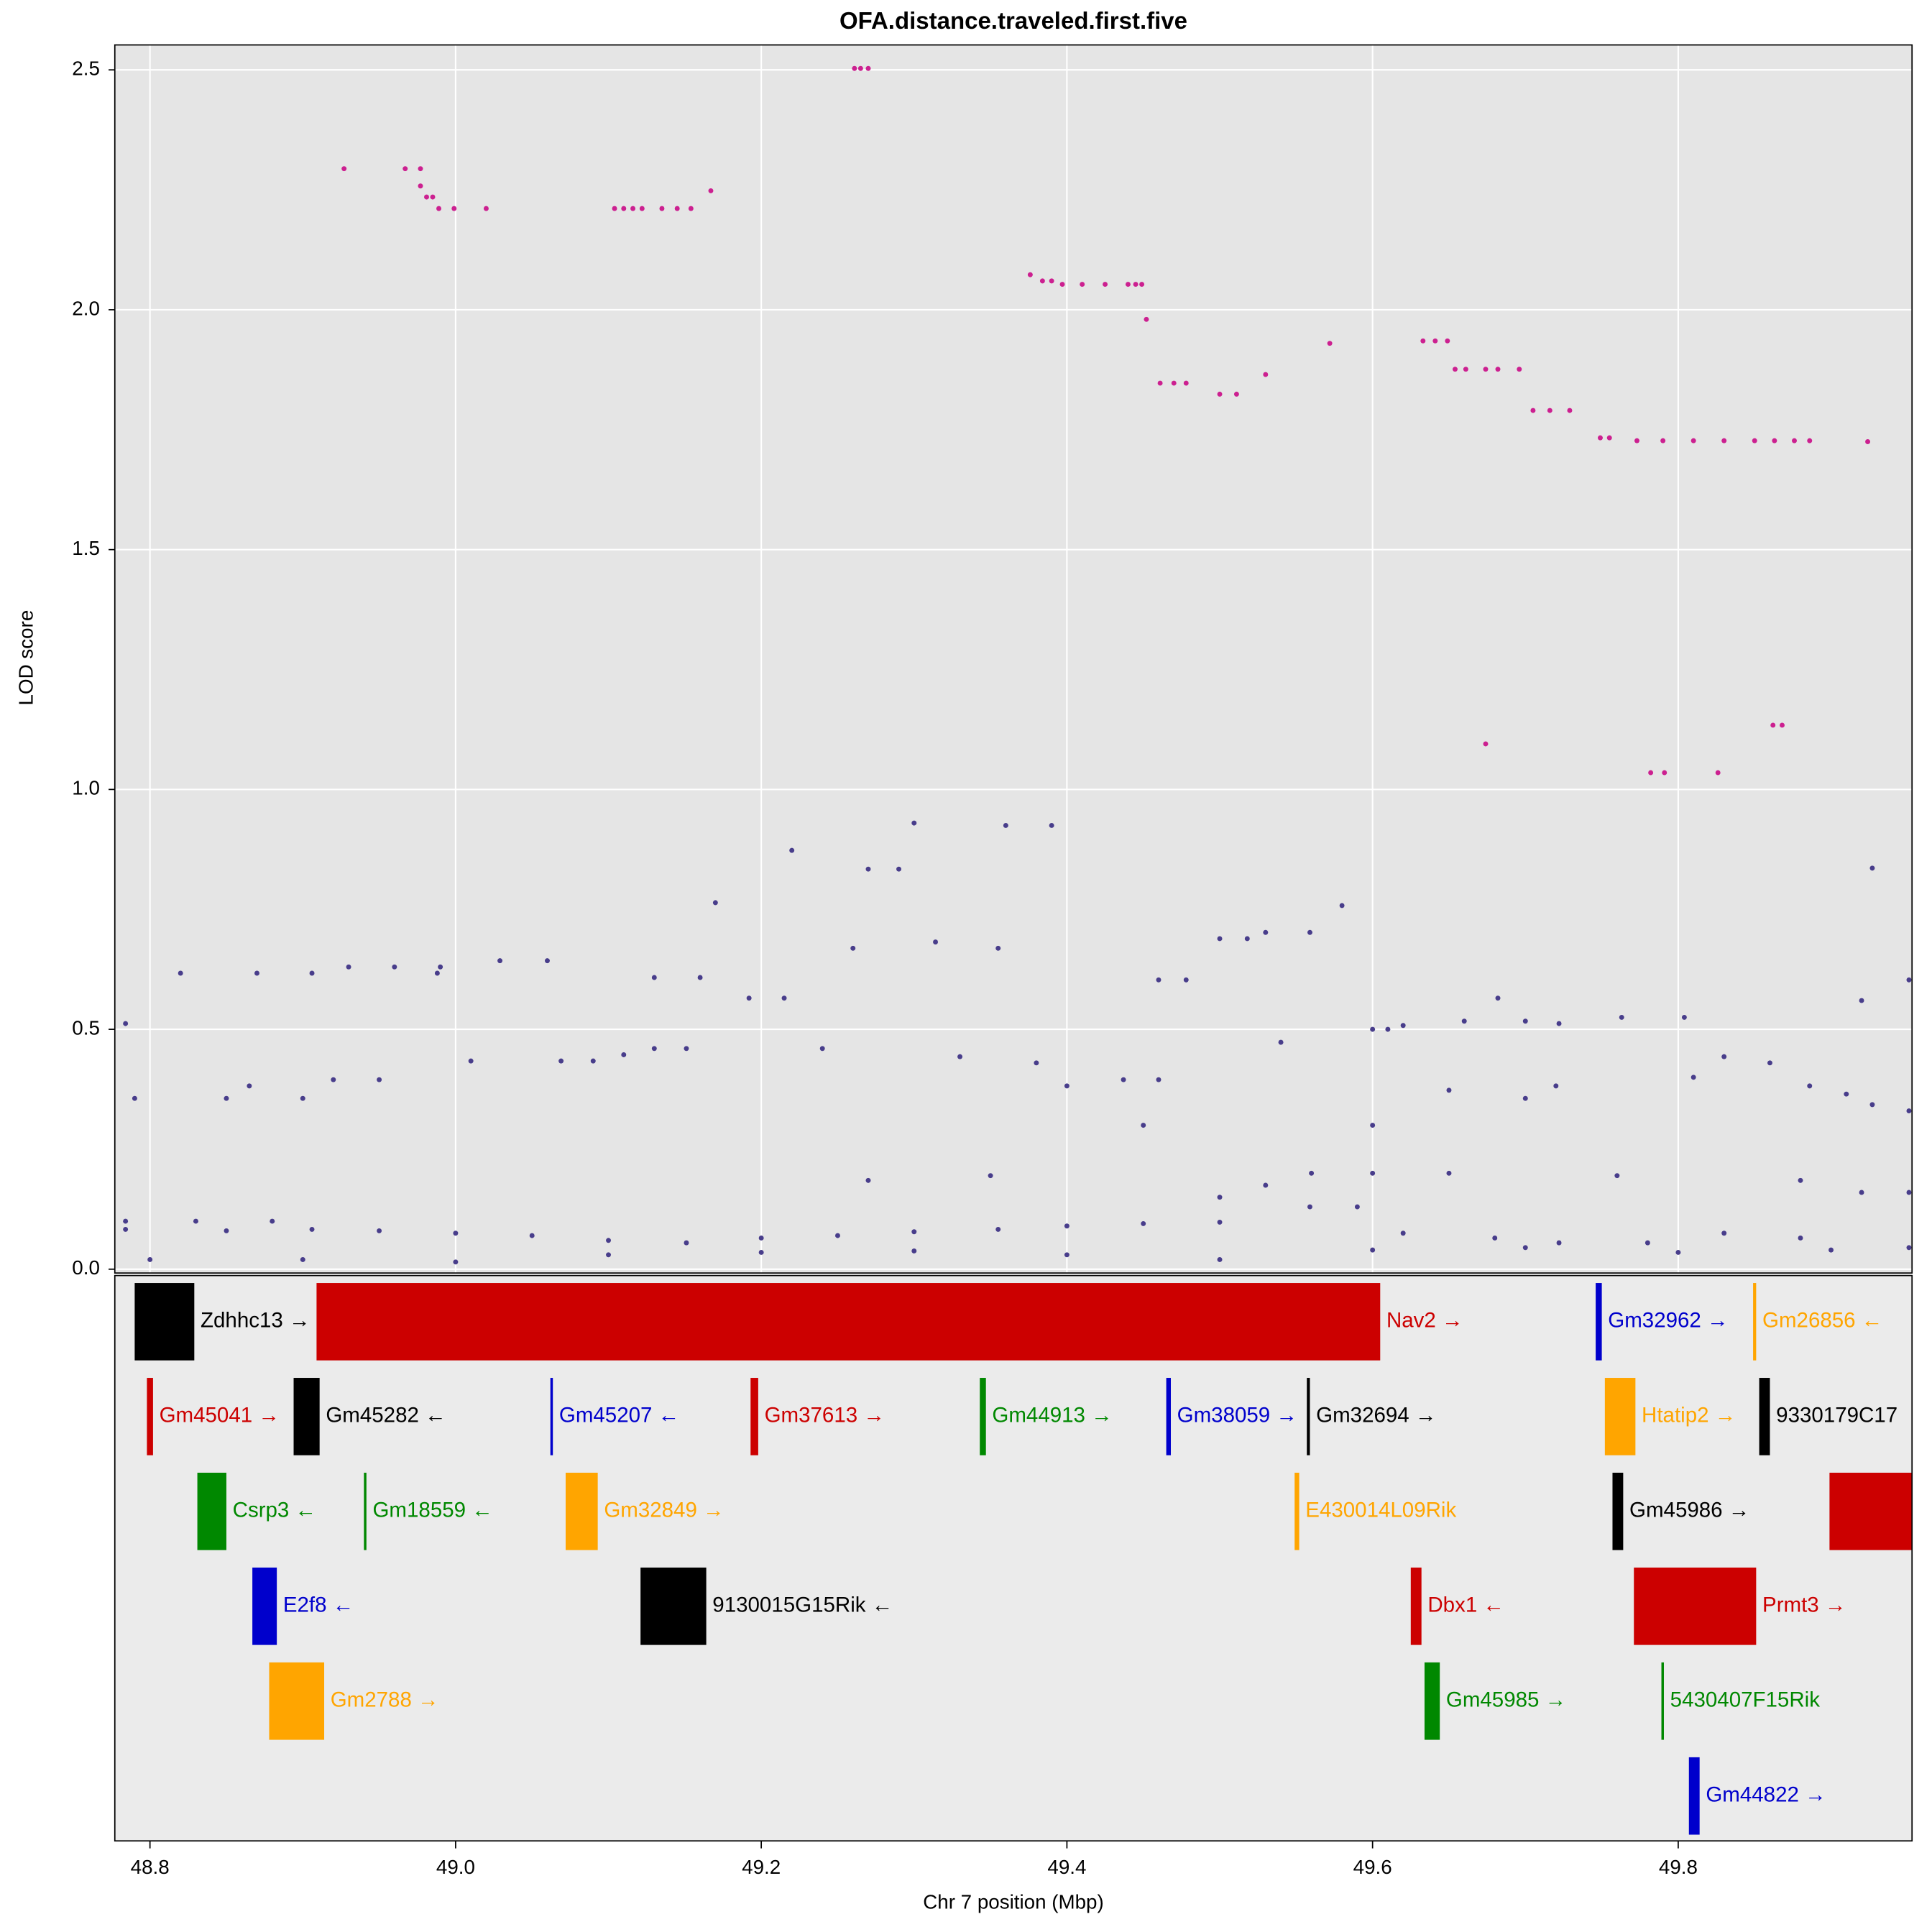  What do you see at coordinates (255, 1321) in the screenshot?
I see `gene-label: Zdhhc13 →` at bounding box center [255, 1321].